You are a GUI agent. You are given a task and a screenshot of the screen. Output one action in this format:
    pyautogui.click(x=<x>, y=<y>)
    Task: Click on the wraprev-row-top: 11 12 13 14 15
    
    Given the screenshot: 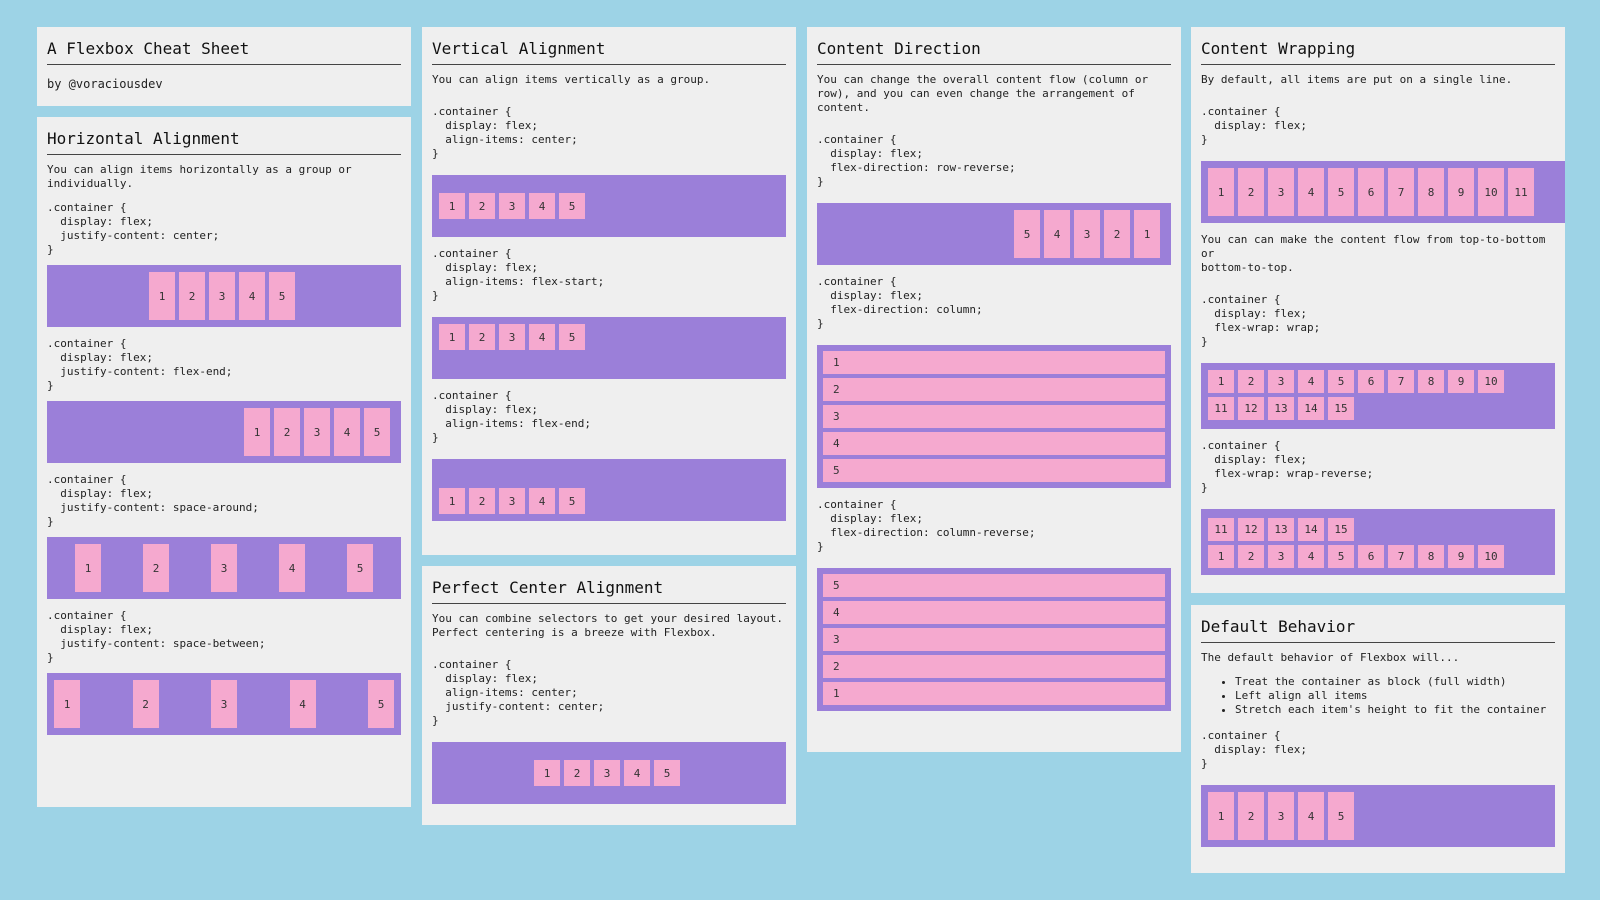 What is the action you would take?
    pyautogui.click(x=1378, y=531)
    